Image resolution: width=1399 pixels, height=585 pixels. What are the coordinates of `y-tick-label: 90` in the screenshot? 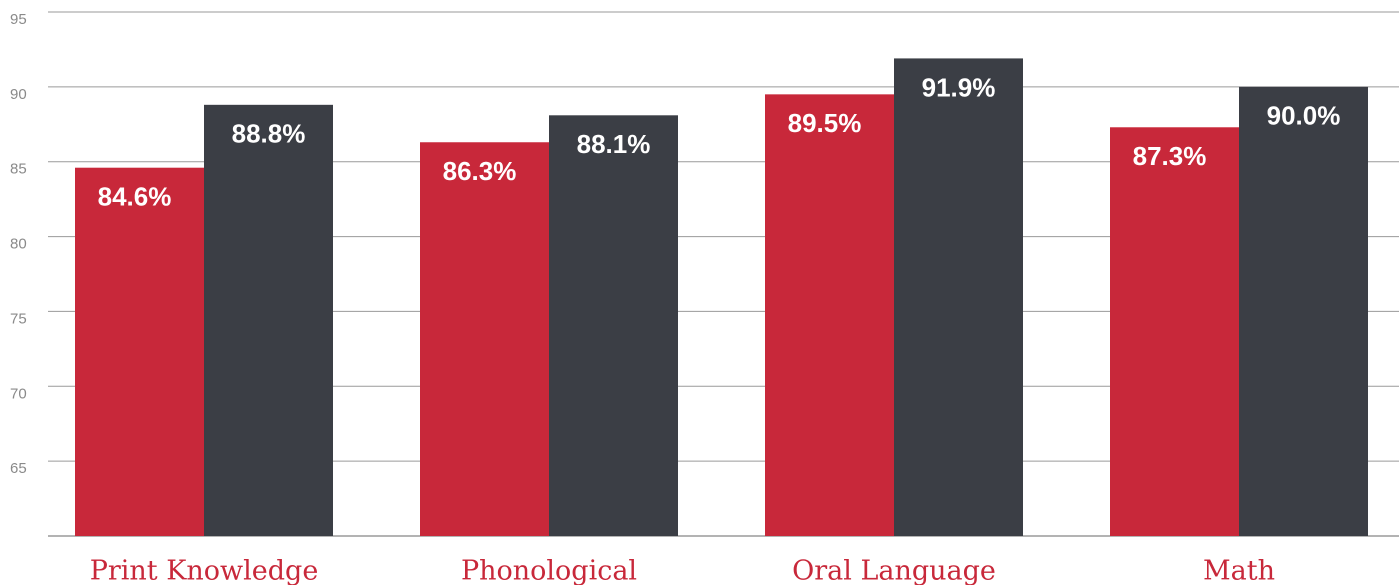 It's located at (18, 94).